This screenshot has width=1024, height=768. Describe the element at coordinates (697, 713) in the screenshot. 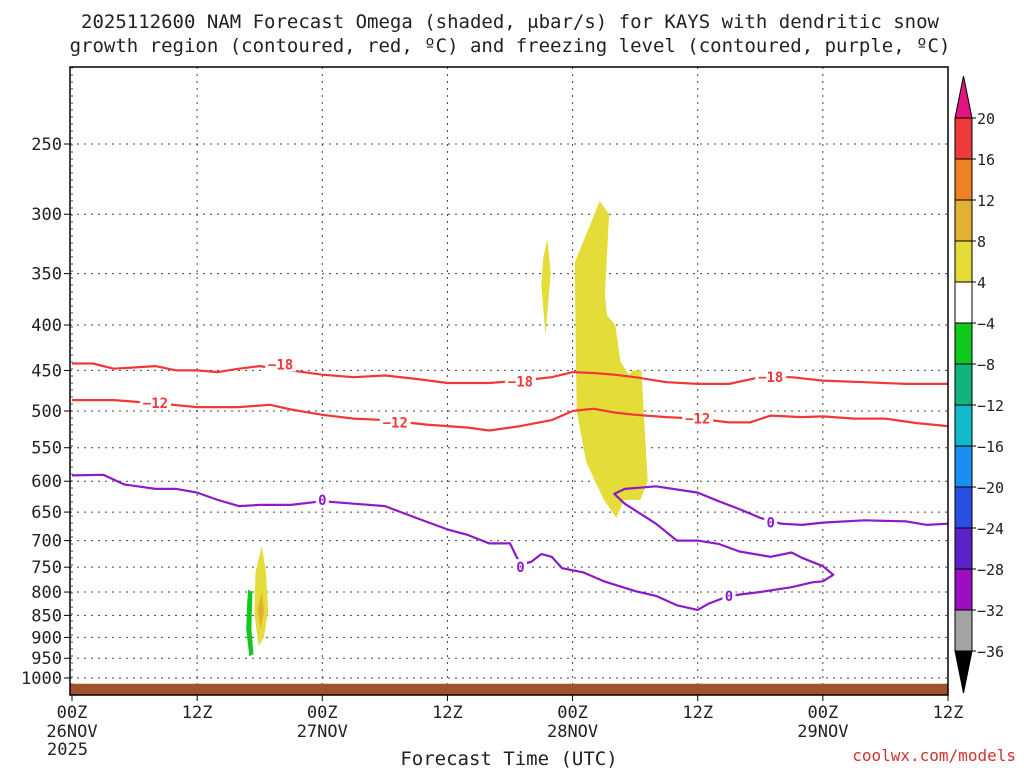

I see `x-tick-time-5: 12Z` at that location.